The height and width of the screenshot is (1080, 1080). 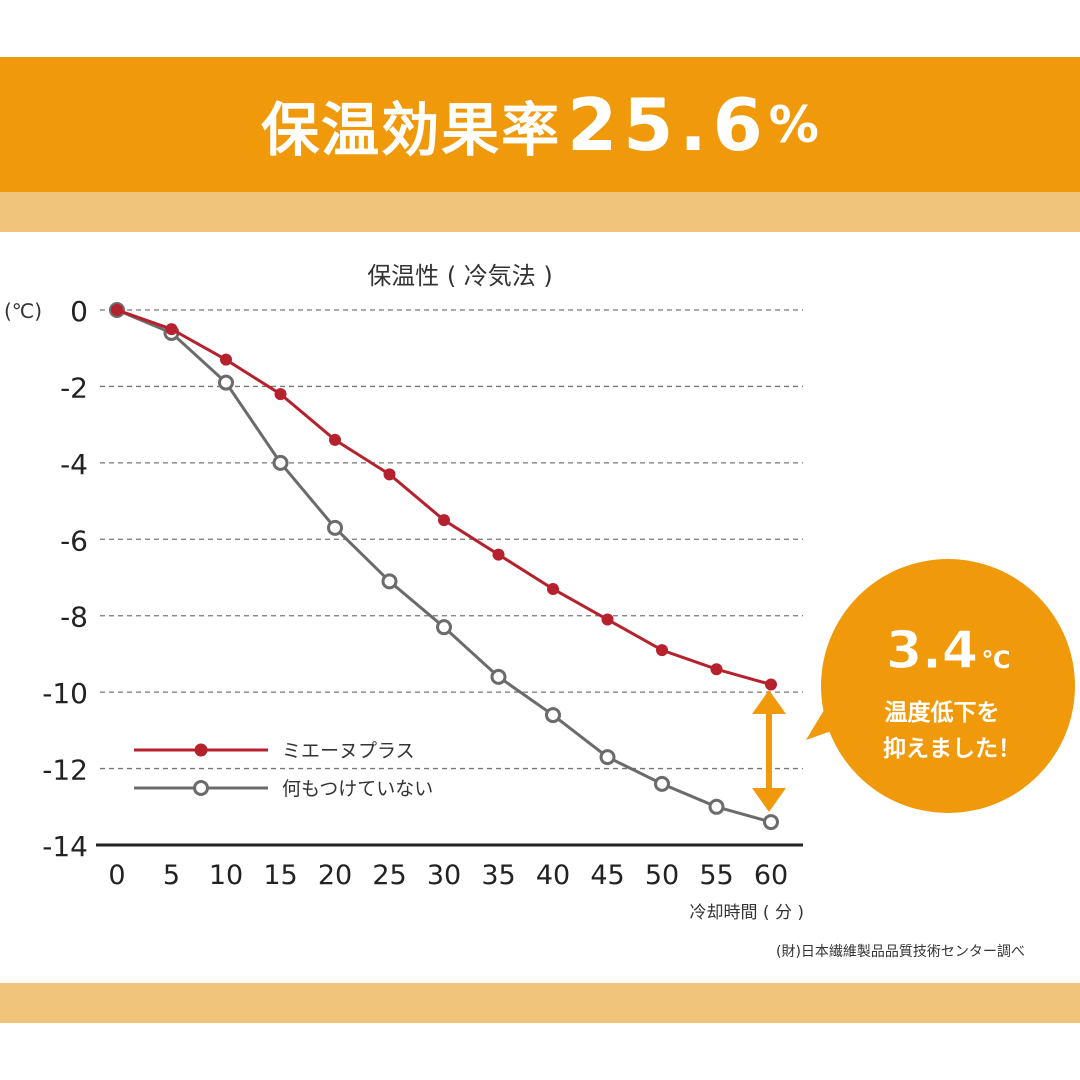 I want to click on x-axis-label: 冷却時間 ( 分 ), so click(x=747, y=913).